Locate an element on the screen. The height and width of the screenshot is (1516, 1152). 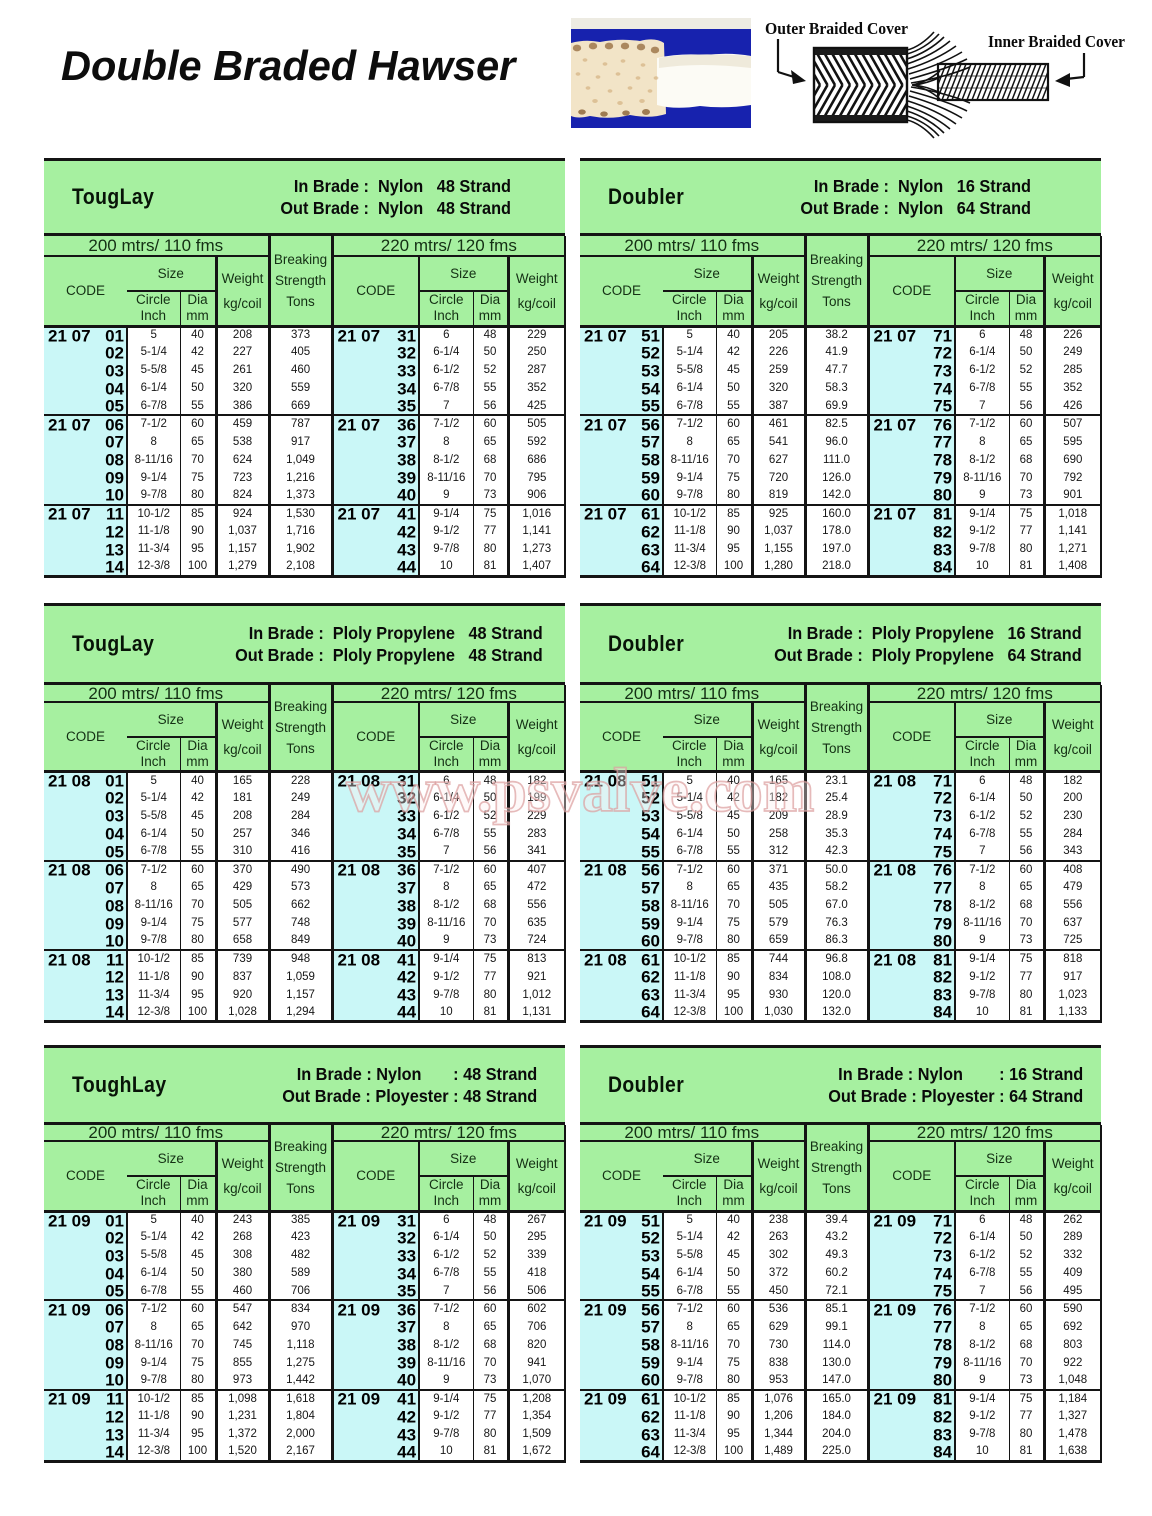
svg-text: Outer Braided Cover is located at coordinates (836, 28).